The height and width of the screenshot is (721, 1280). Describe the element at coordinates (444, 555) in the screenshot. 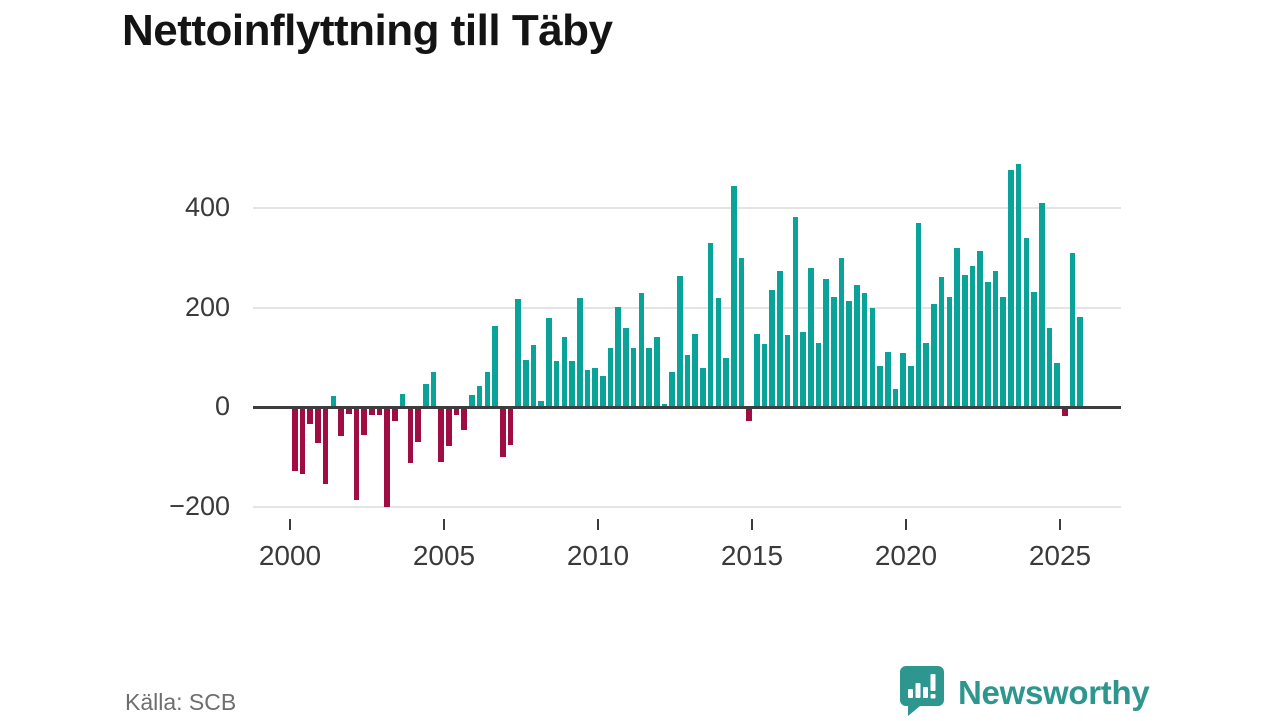

I see `x-axis-tick-label: 2005` at that location.